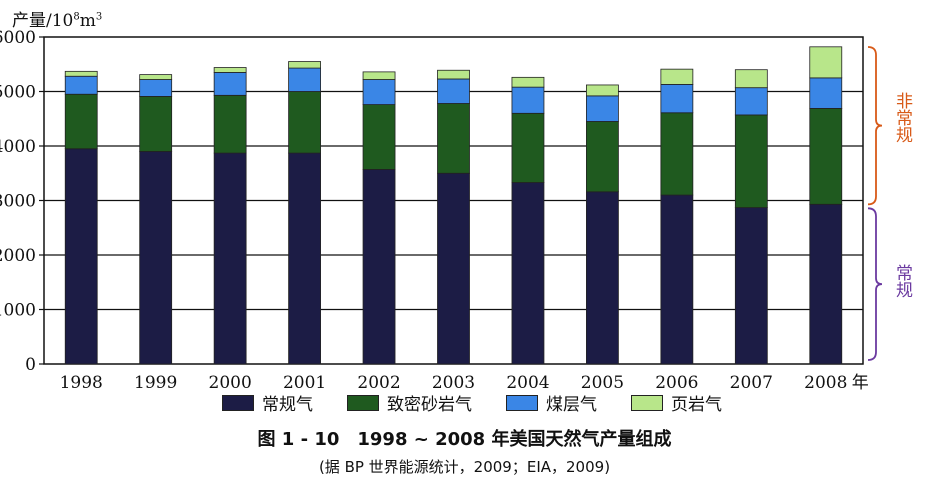 This screenshot has height=488, width=929. I want to click on figure-source: (据 BP 世界能源统计，2009；EIA，2009), so click(464, 466).